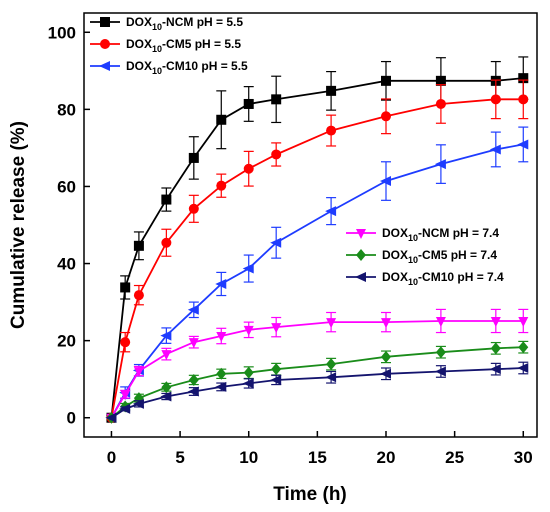 This screenshot has width=550, height=512. Describe the element at coordinates (317, 457) in the screenshot. I see `x-tick-label: 15` at that location.